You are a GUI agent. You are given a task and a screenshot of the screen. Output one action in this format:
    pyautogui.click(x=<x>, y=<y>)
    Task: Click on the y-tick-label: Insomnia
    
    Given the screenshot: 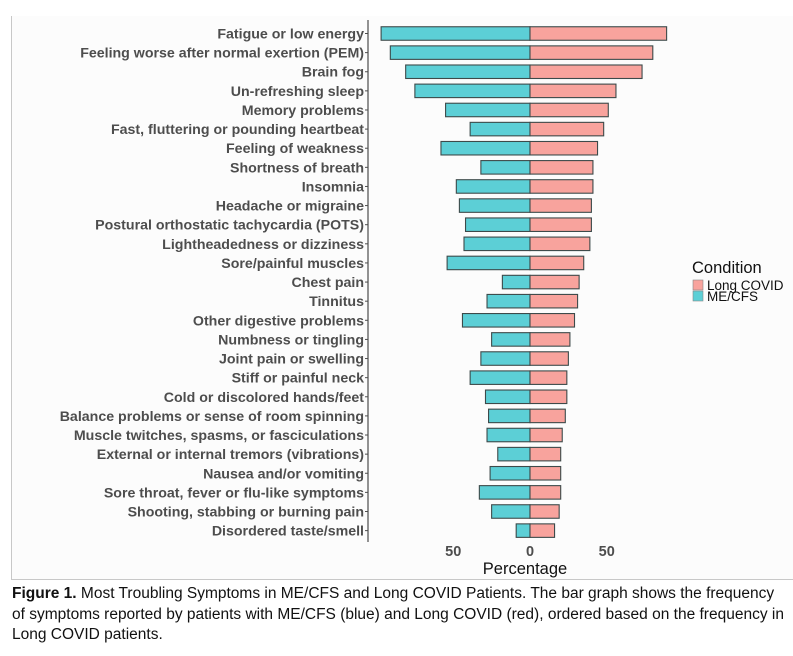 What is the action you would take?
    pyautogui.click(x=333, y=187)
    